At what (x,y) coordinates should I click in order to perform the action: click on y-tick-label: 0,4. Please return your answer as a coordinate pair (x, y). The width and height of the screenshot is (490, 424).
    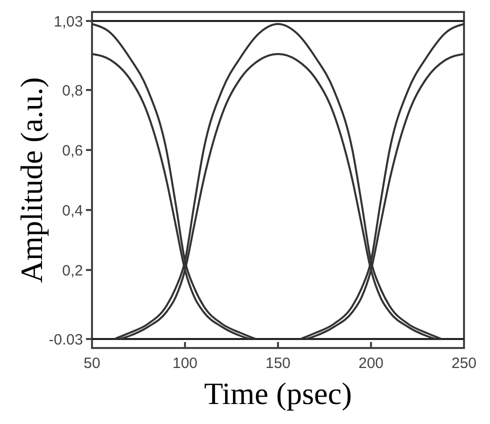
    Looking at the image, I should click on (72, 211).